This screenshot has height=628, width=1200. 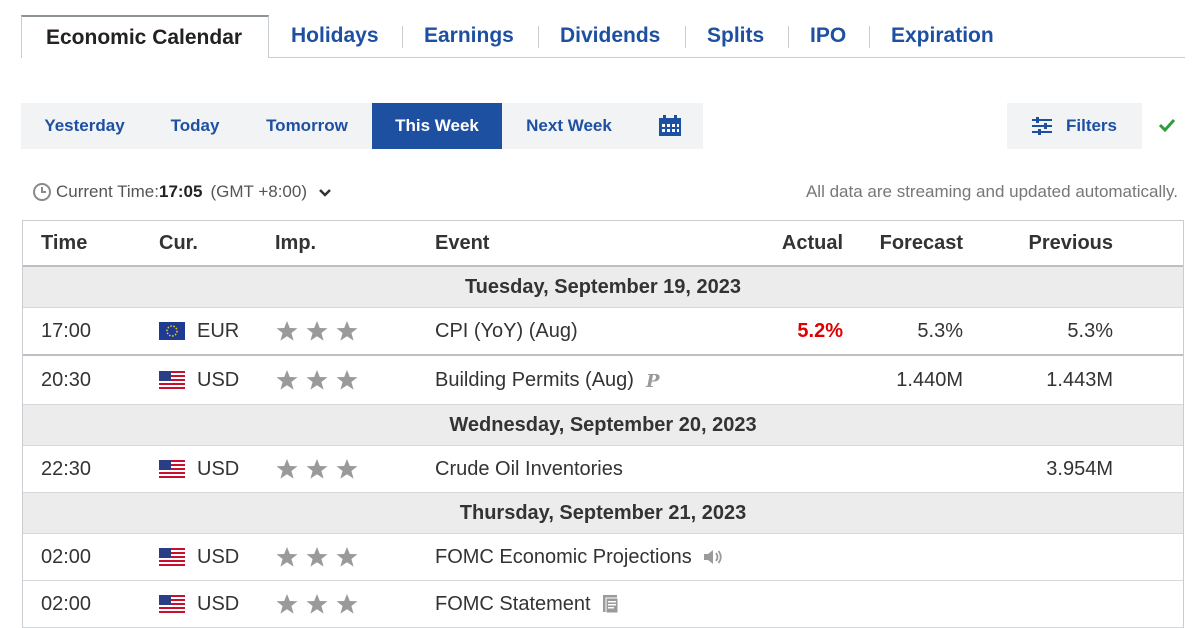 What do you see at coordinates (66, 380) in the screenshot?
I see `event-time: 20:30` at bounding box center [66, 380].